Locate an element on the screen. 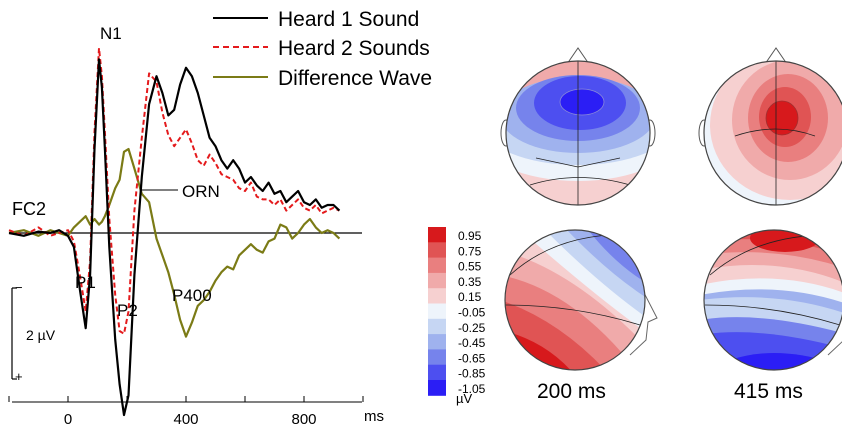 This screenshot has height=428, width=842. time-axis-unit: ms is located at coordinates (374, 416).